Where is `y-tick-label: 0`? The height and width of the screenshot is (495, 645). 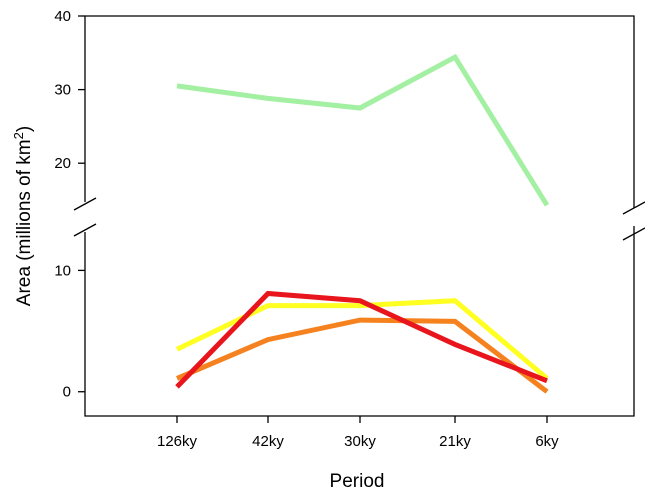 y-tick-label: 0 is located at coordinates (67, 392).